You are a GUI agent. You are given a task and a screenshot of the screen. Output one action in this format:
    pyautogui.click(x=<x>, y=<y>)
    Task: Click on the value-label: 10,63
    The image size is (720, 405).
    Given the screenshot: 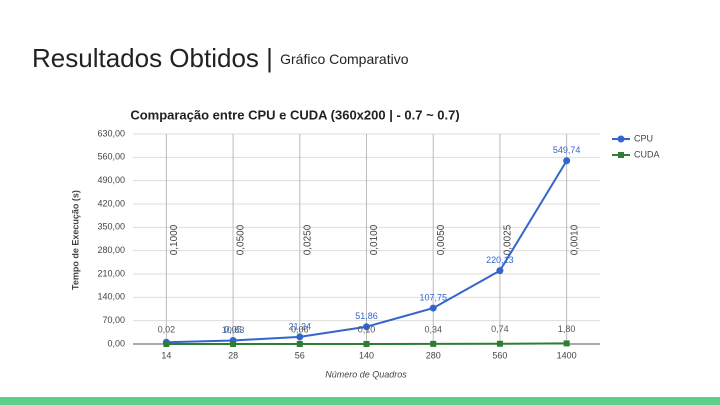 What is the action you would take?
    pyautogui.click(x=233, y=330)
    